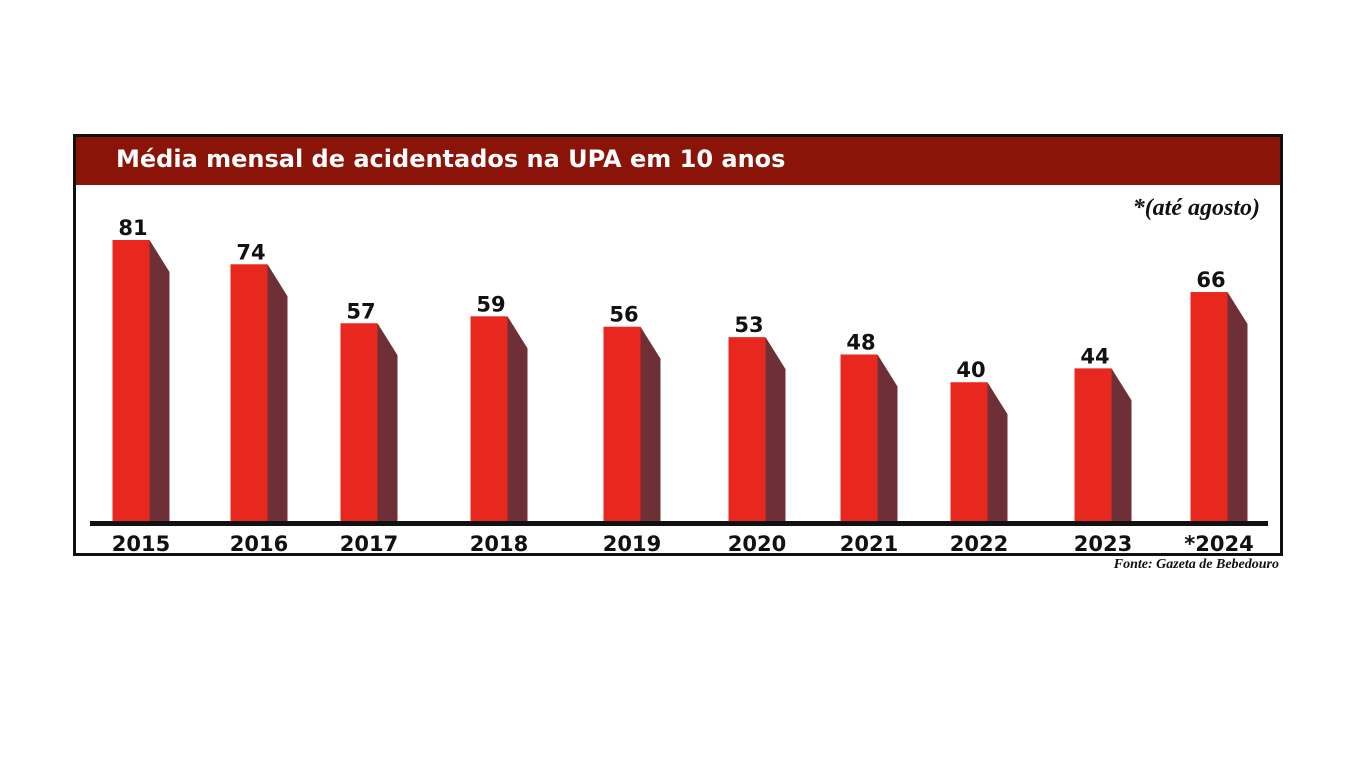 The width and height of the screenshot is (1359, 766). Describe the element at coordinates (1103, 542) in the screenshot. I see `category-label-2023: 2023` at that location.